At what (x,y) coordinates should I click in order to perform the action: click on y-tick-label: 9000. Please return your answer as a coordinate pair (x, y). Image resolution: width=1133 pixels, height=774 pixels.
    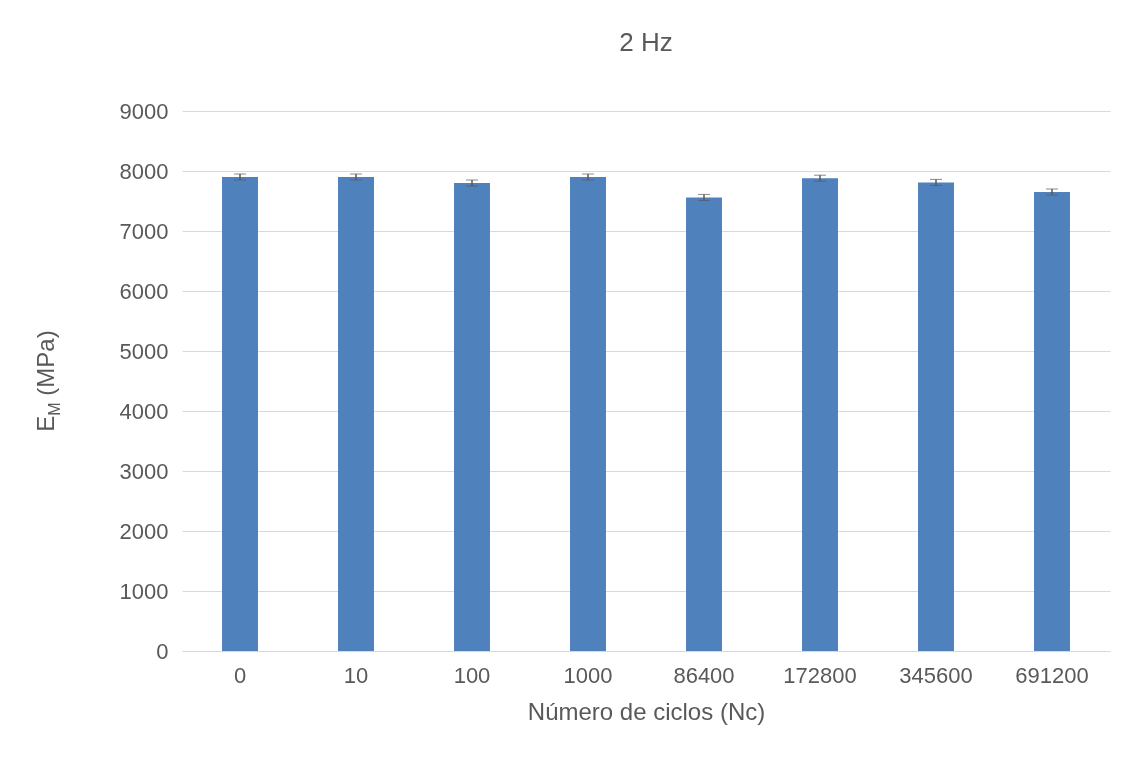
    Looking at the image, I should click on (144, 111).